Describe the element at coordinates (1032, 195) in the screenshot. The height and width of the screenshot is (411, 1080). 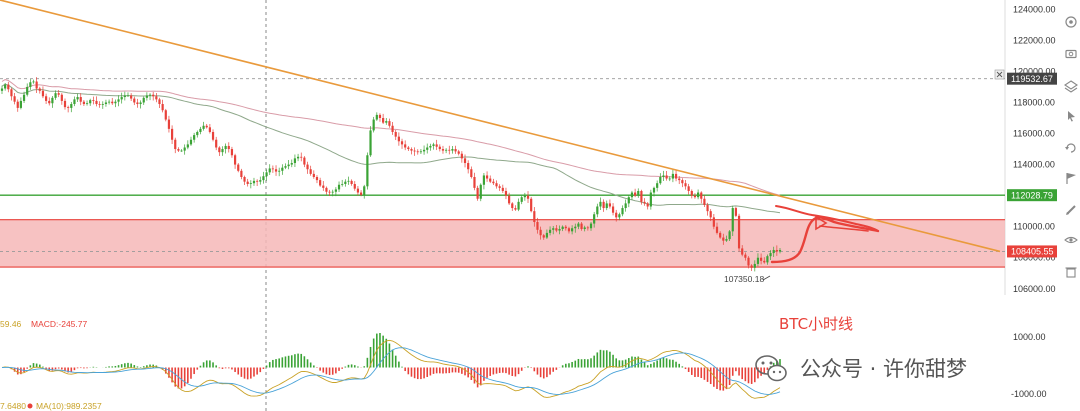
I see `price-badge-1: 112028.79` at that location.